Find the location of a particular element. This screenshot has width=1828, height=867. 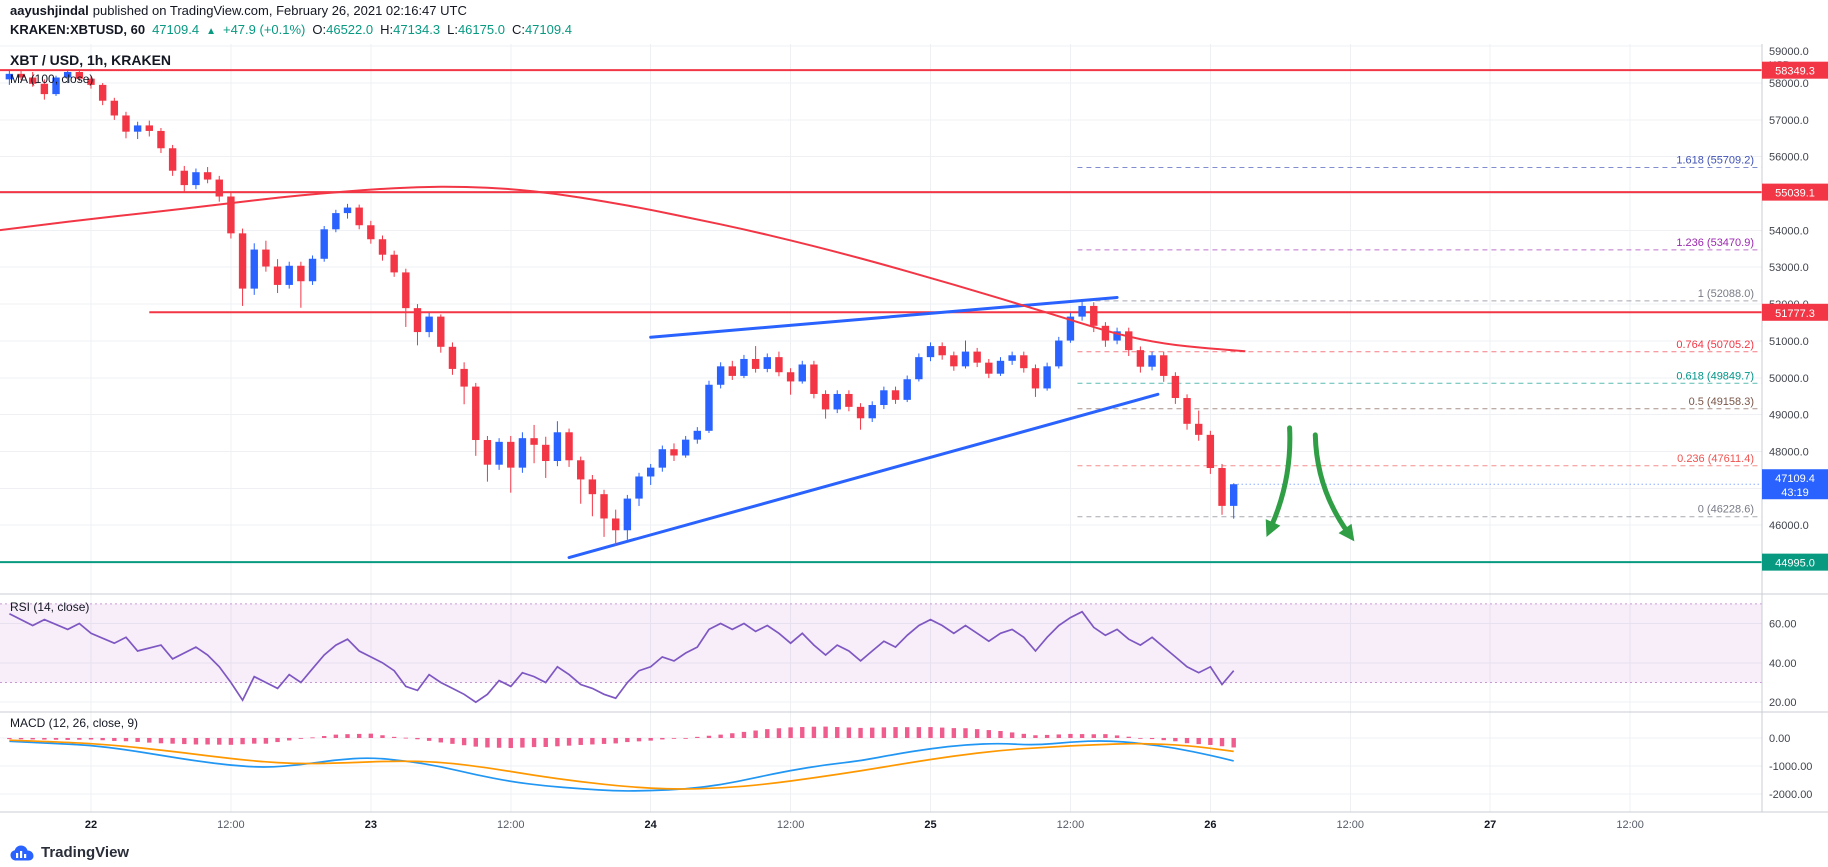

macd-signal-line is located at coordinates (621, 764).